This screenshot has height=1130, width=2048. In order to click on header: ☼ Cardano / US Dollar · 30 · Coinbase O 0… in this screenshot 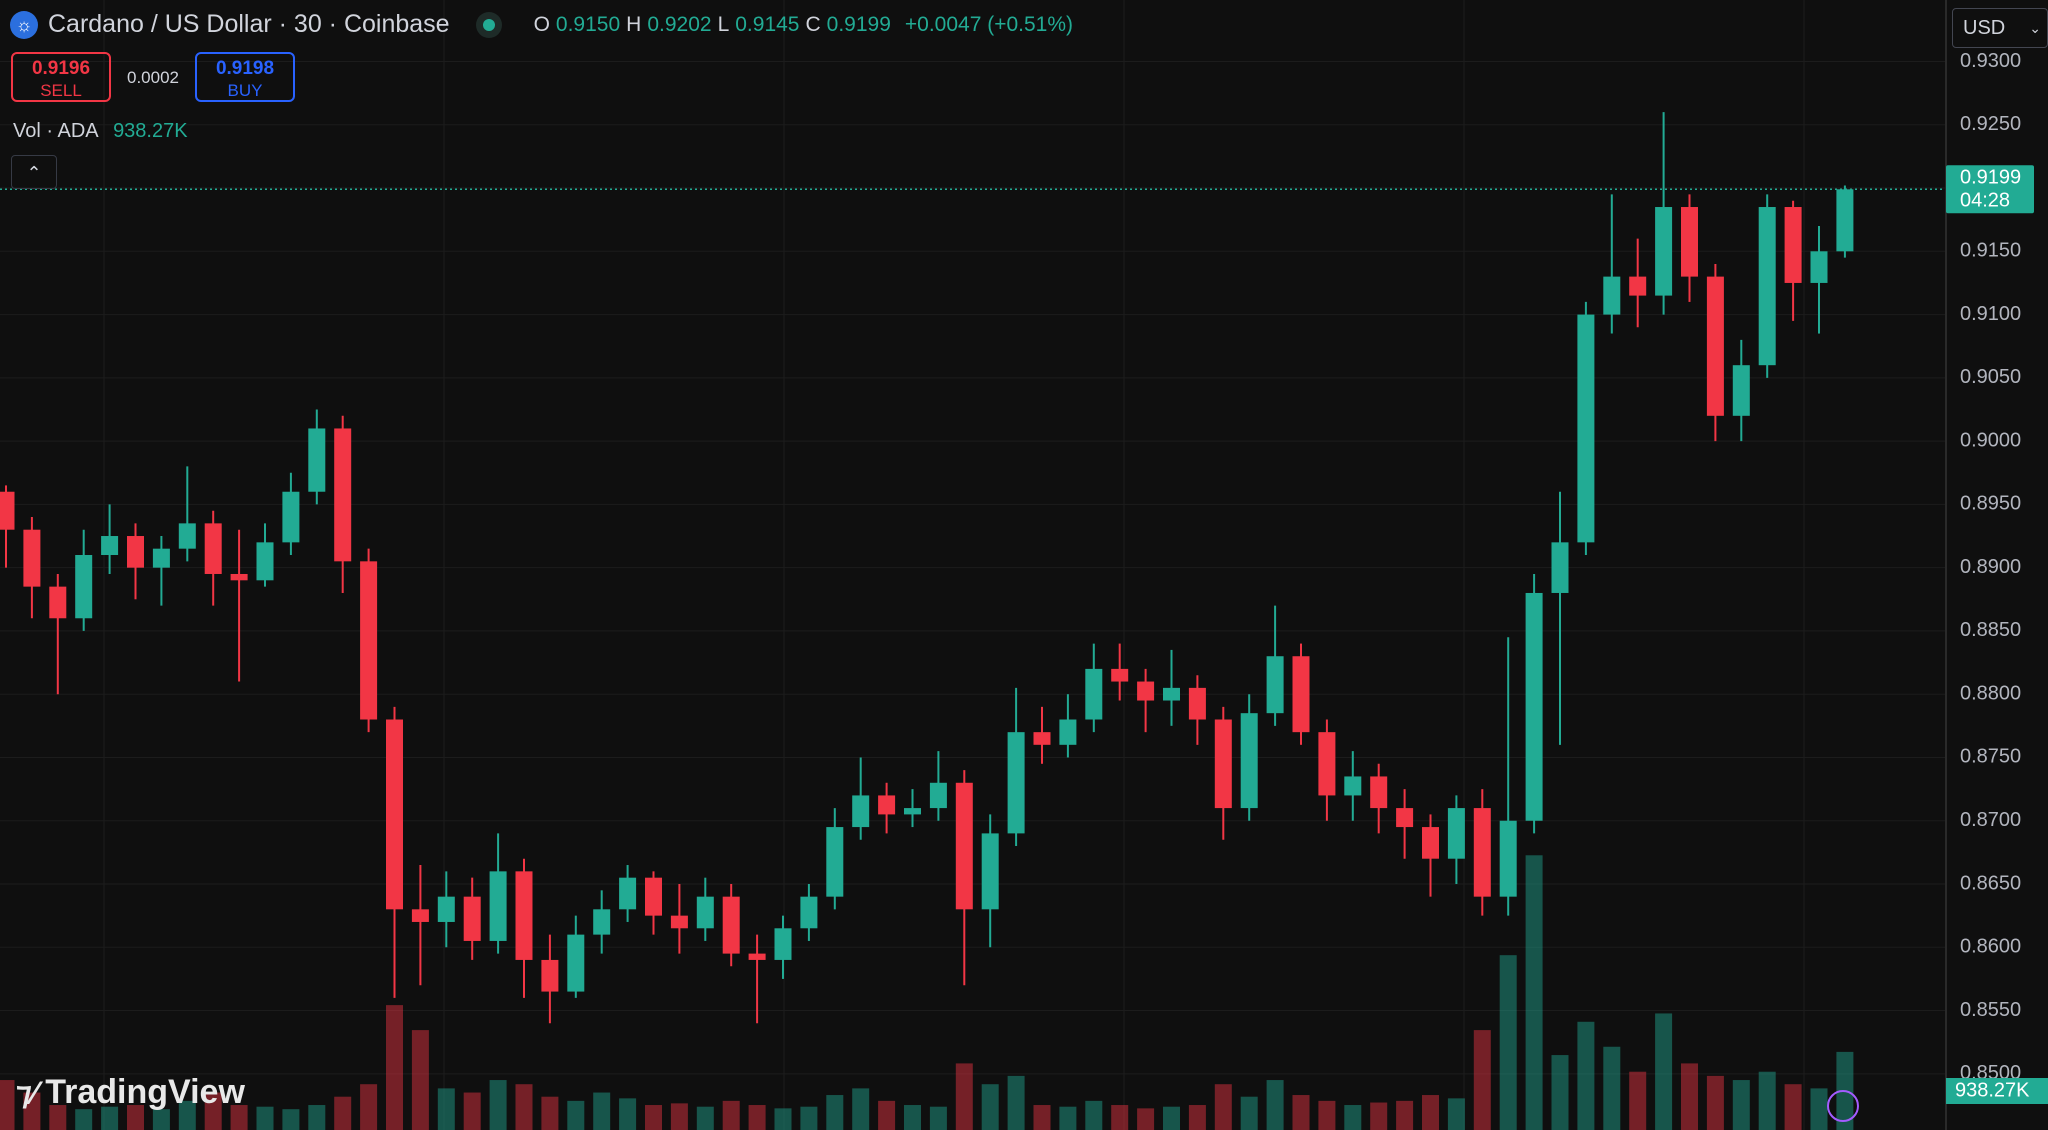, I will do `click(541, 24)`.